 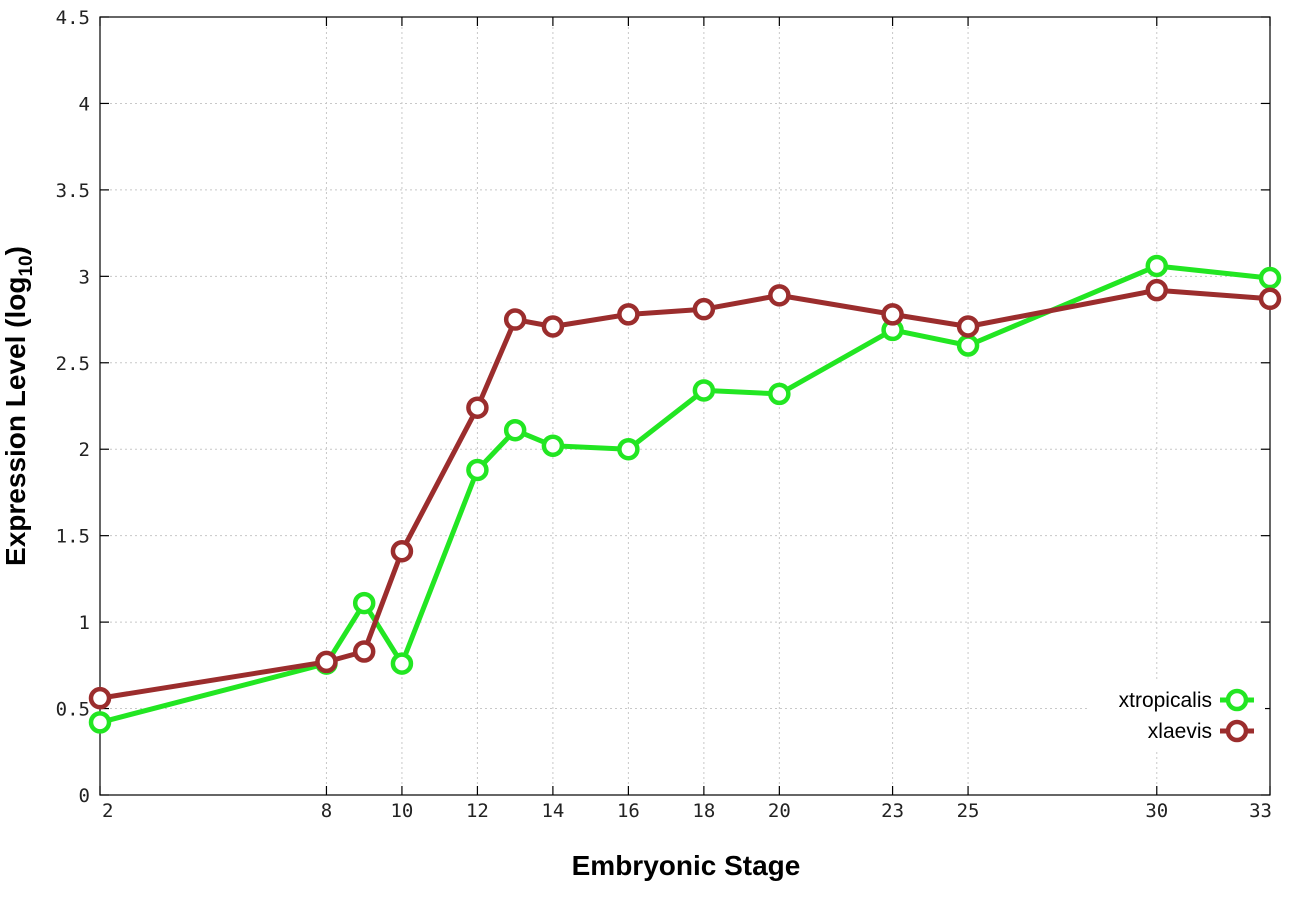 I want to click on legend-item-xlaevis: xlaevis, so click(x=1201, y=731).